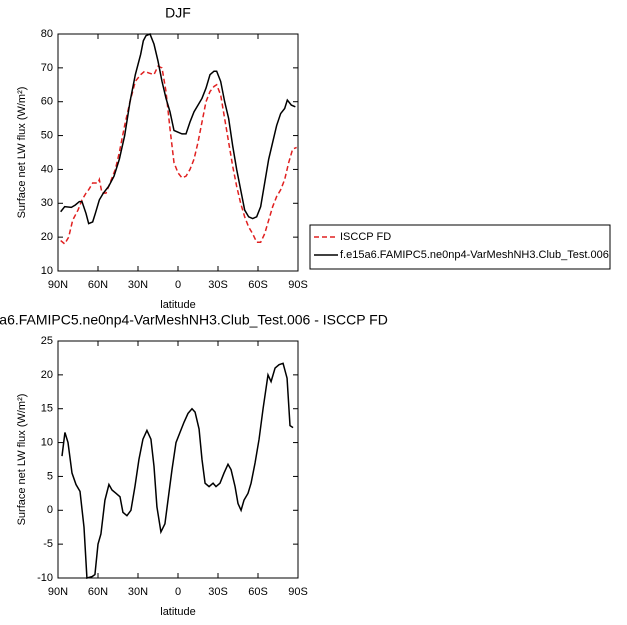 The height and width of the screenshot is (625, 627). Describe the element at coordinates (45, 578) in the screenshot. I see `y-tick-label: -10` at that location.